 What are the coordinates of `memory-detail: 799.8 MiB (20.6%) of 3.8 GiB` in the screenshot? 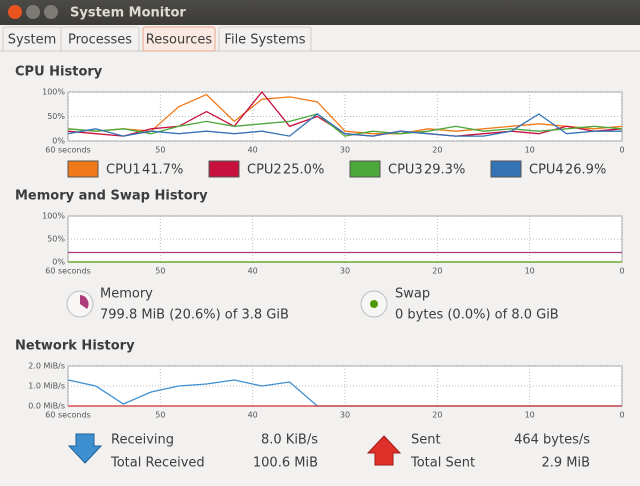 It's located at (194, 315).